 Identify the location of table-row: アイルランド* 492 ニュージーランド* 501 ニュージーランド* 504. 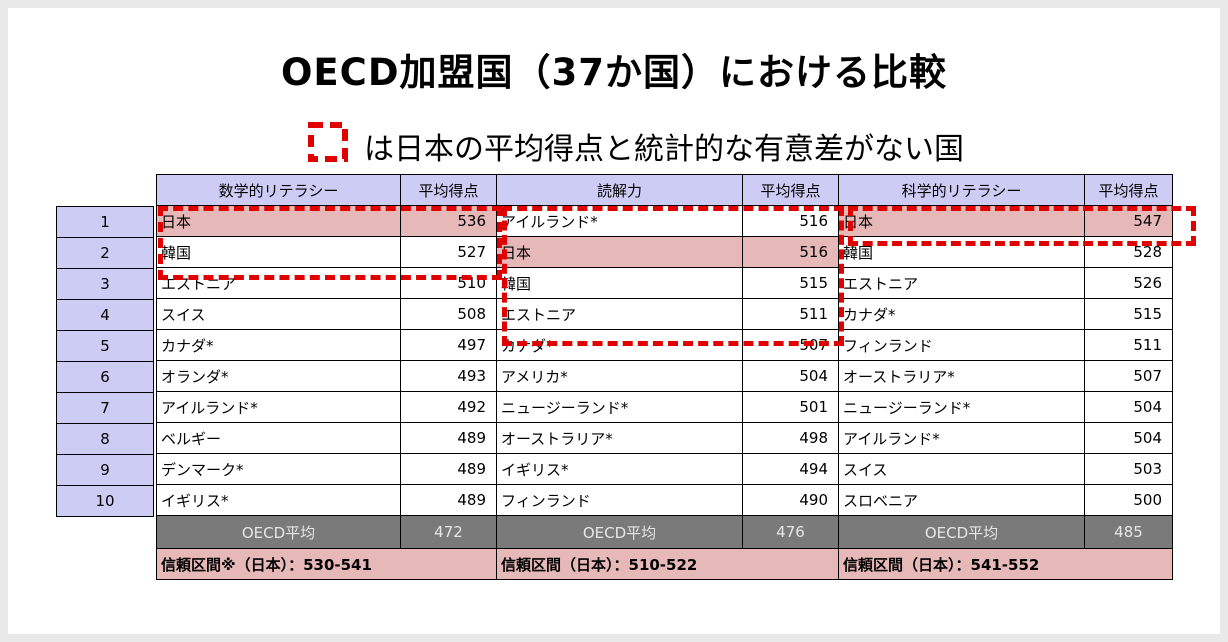
(664, 407).